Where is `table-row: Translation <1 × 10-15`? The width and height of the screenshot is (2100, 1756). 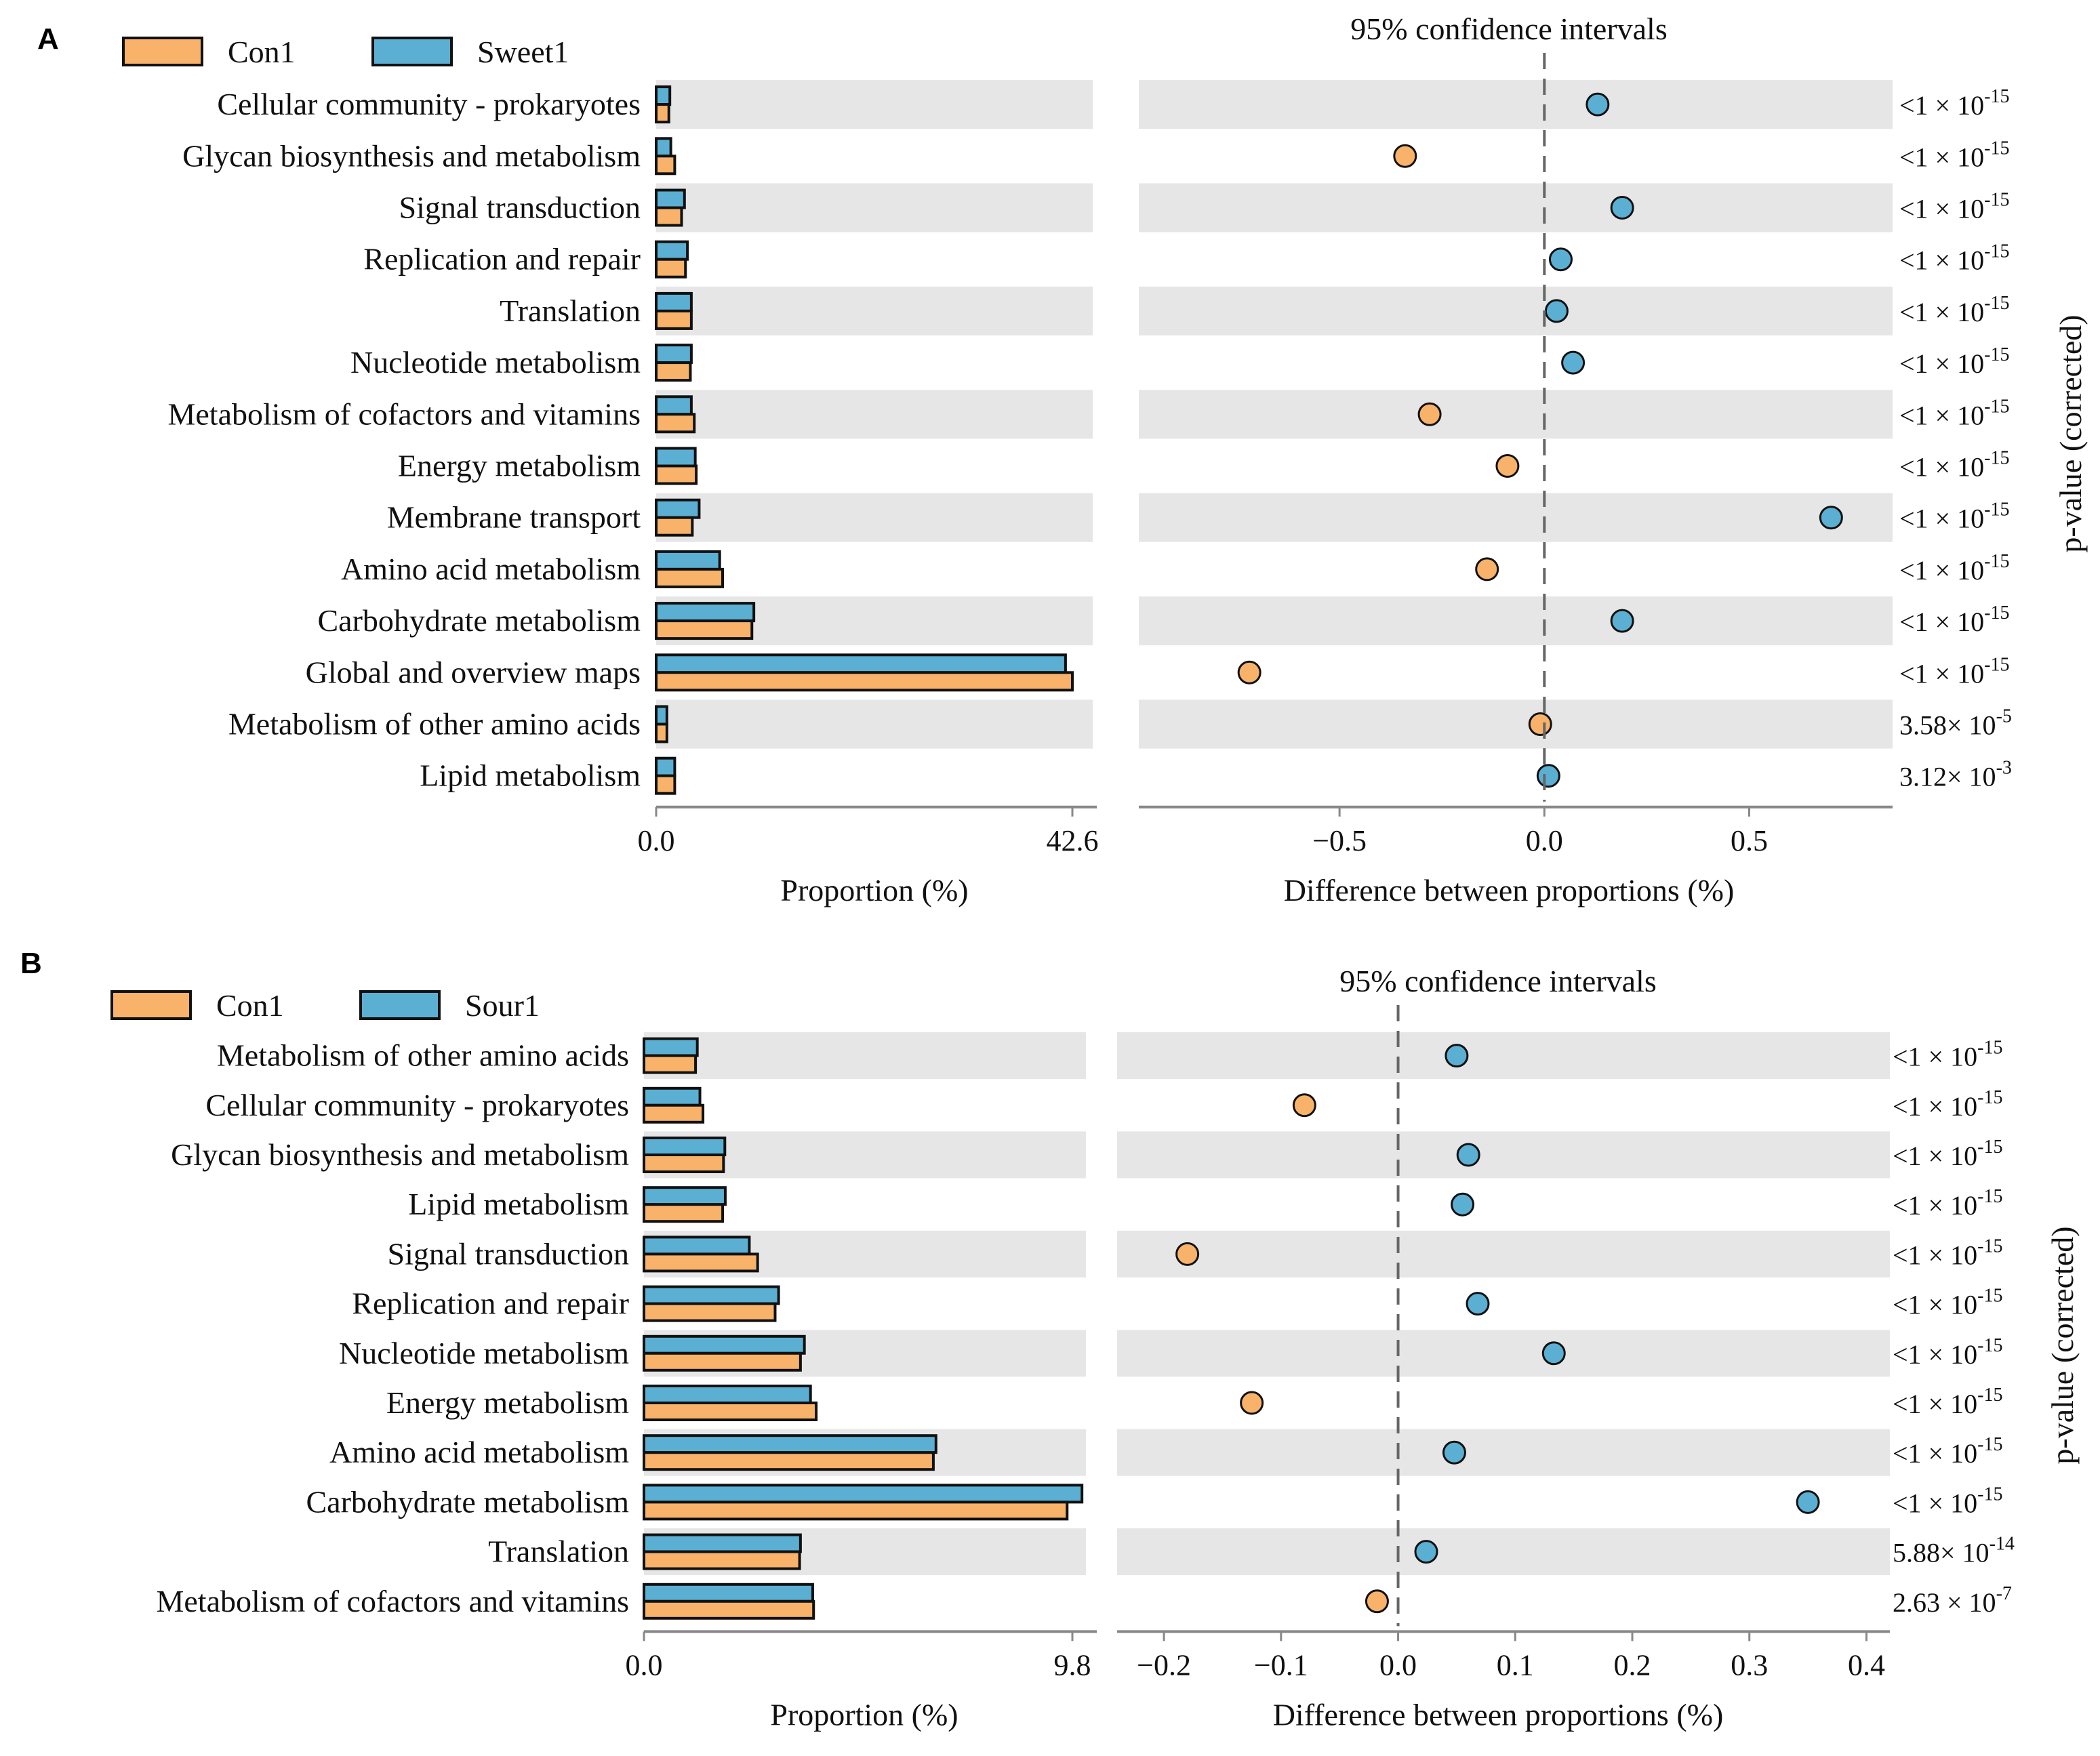 table-row: Translation <1 × 10-15 is located at coordinates (1254, 310).